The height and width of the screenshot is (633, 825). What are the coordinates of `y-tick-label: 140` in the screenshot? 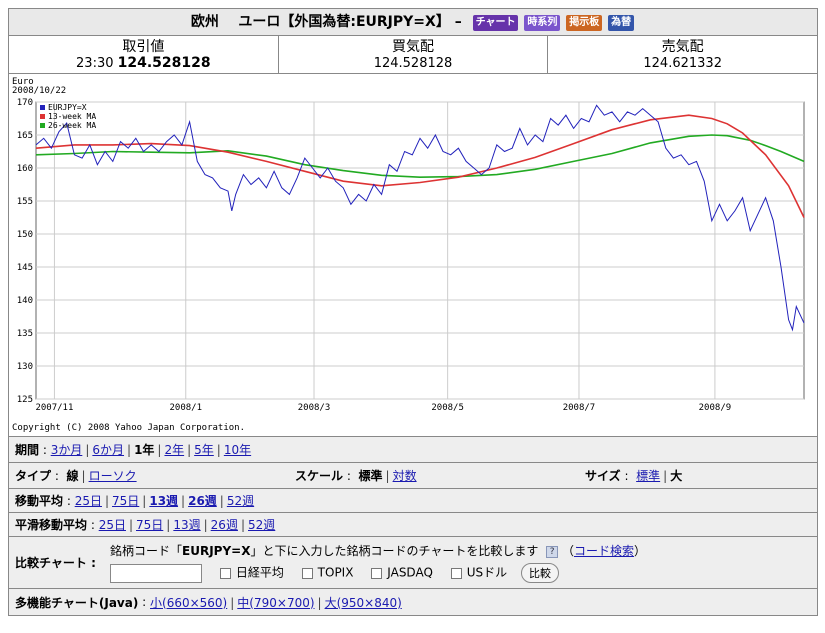 It's located at (25, 301).